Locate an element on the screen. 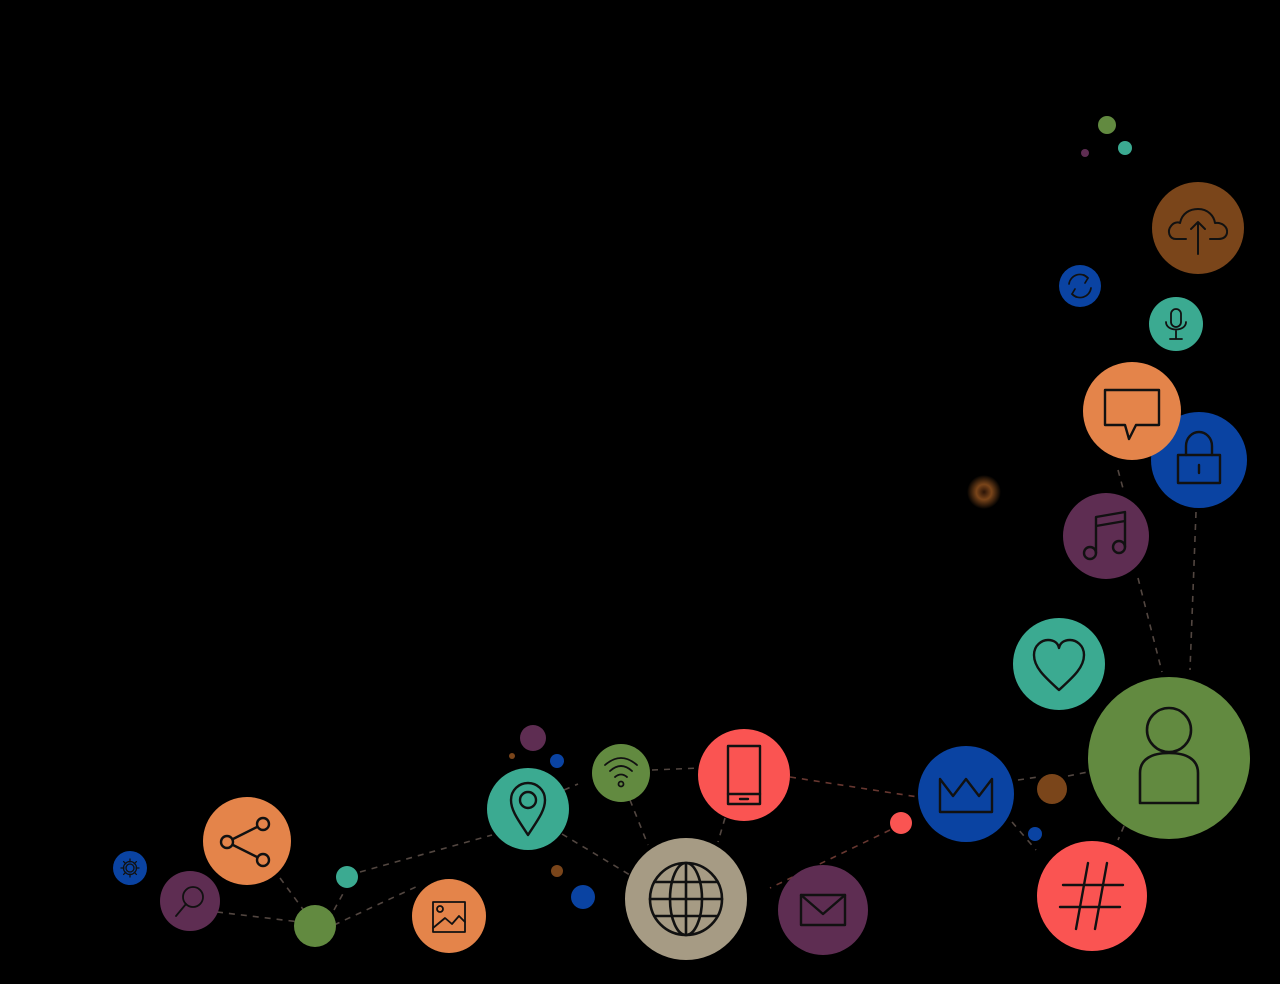  wifi-node is located at coordinates (621, 773).